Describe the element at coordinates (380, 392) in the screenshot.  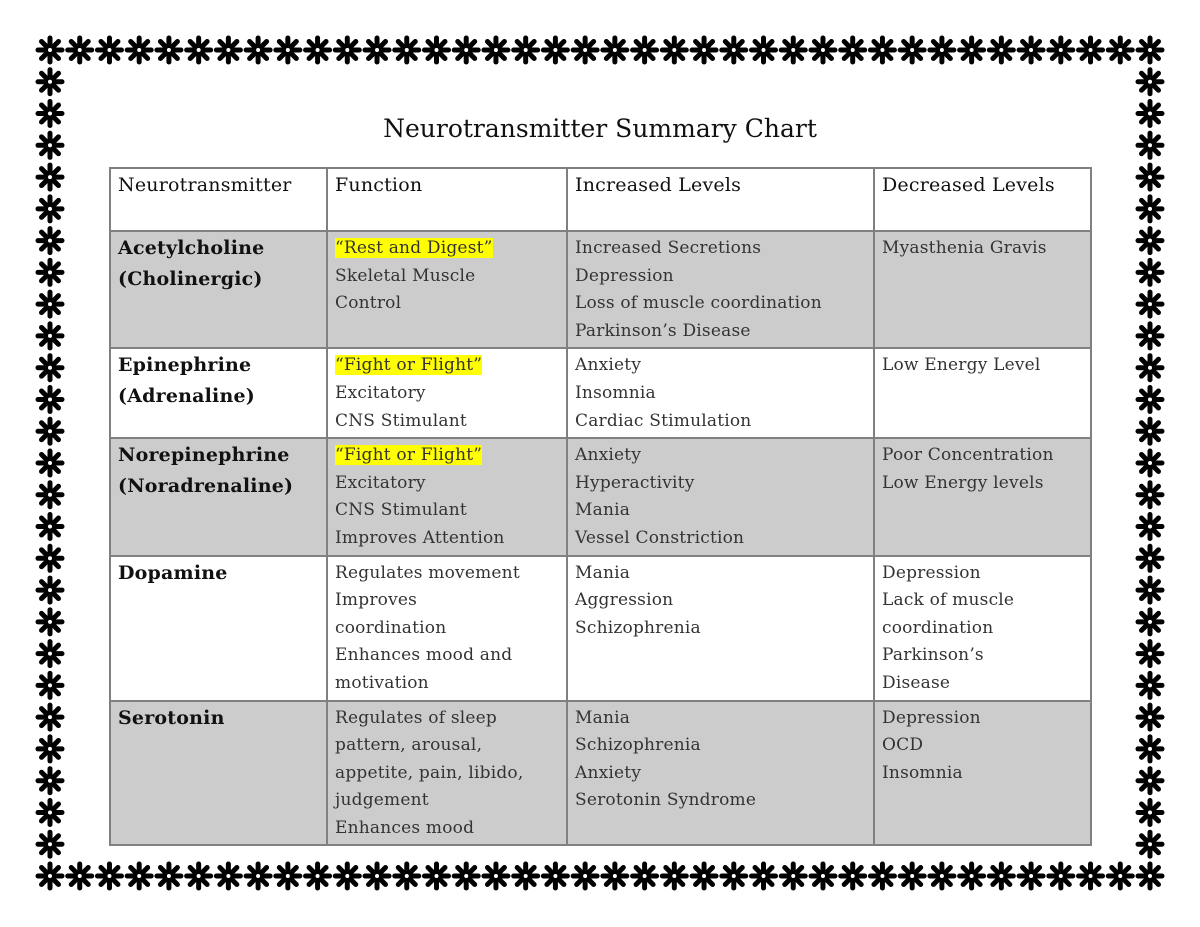
I see `function-line: Excitatory` at that location.